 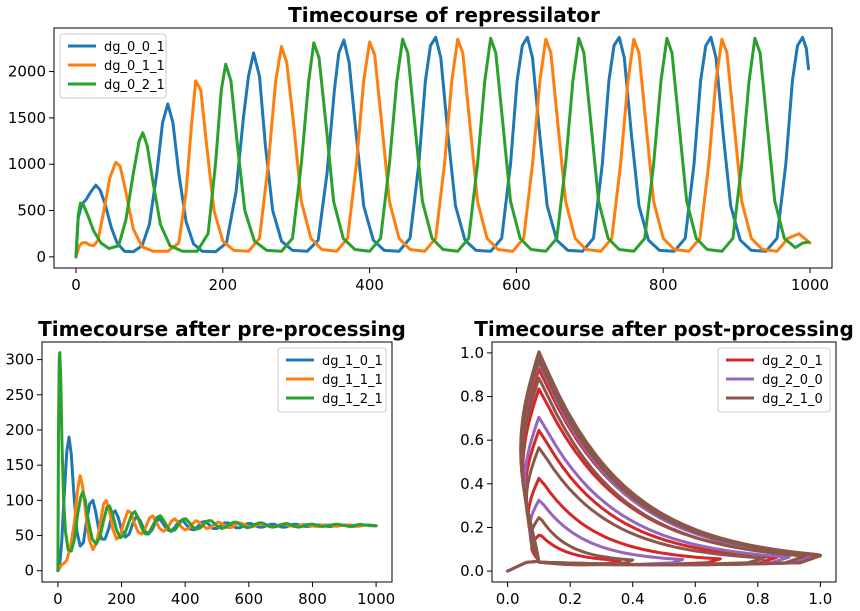 I want to click on x-tick-label: 0.2, so click(x=570, y=599).